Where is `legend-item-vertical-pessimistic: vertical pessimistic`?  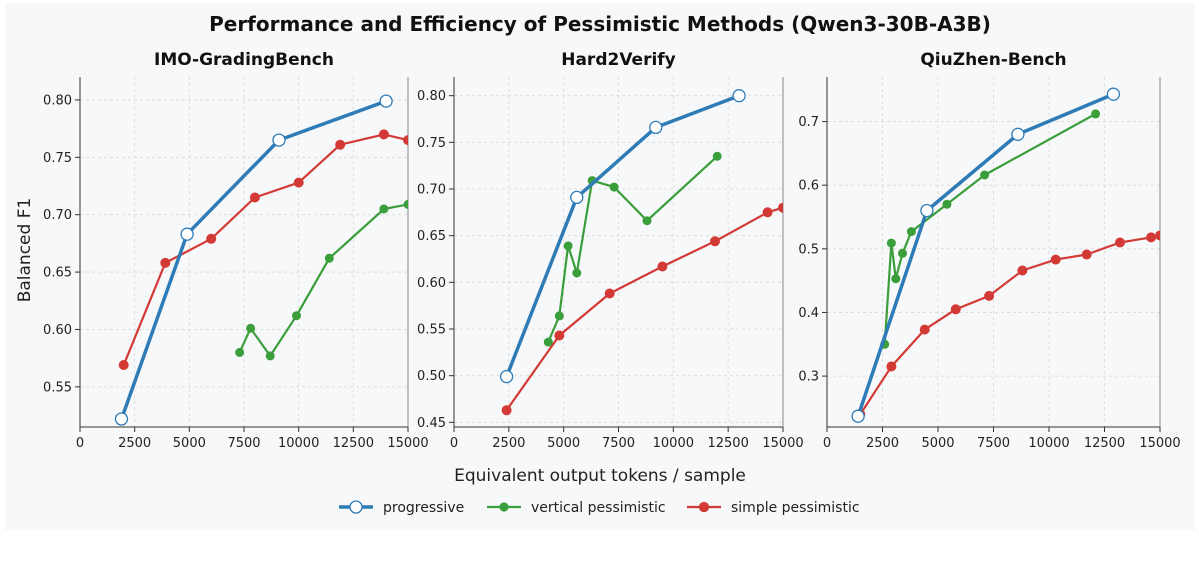 legend-item-vertical-pessimistic: vertical pessimistic is located at coordinates (576, 508).